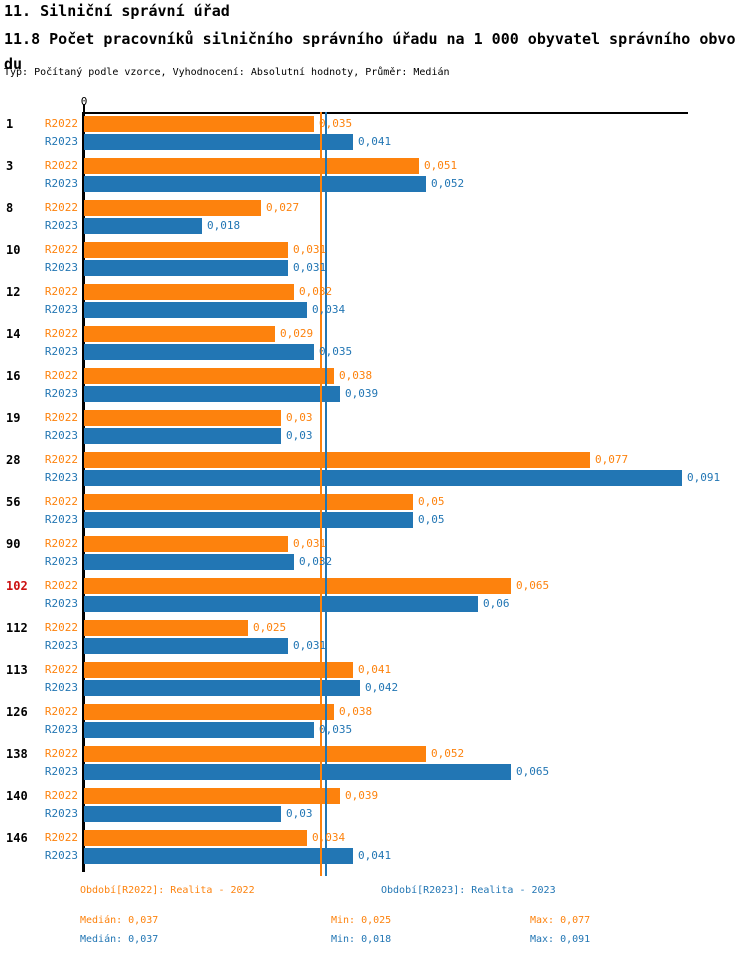  What do you see at coordinates (316, 561) in the screenshot?
I see `value-label-r2023: 0,032` at bounding box center [316, 561].